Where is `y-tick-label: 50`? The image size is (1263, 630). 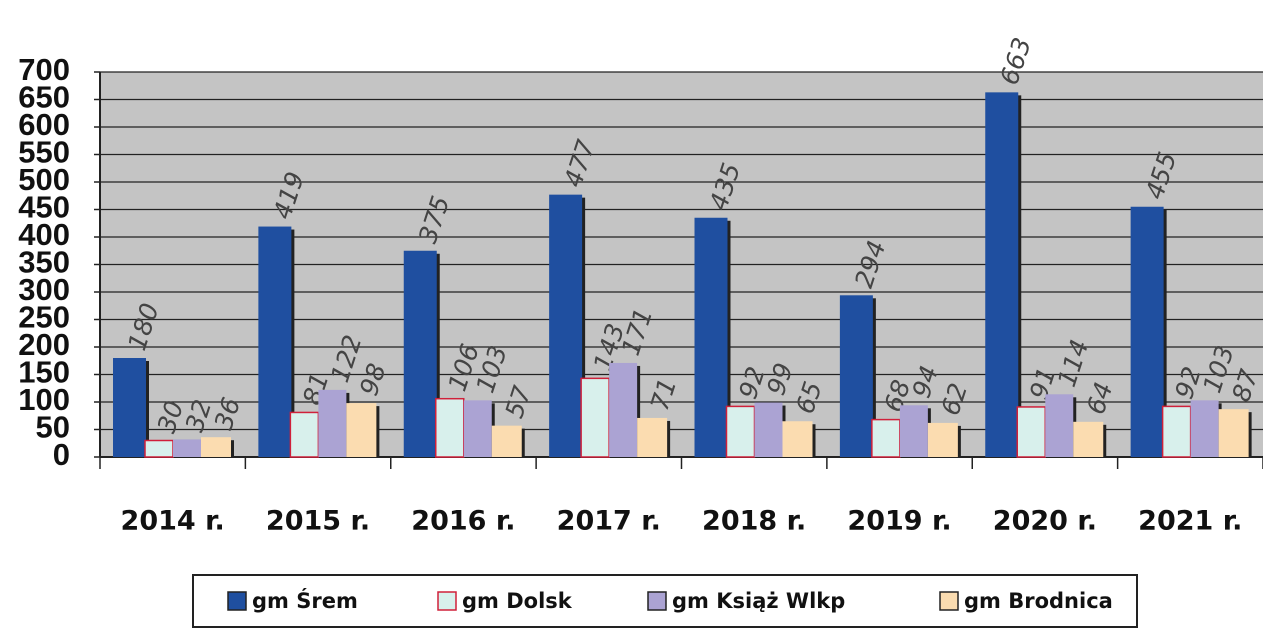 y-tick-label: 50 is located at coordinates (53, 427).